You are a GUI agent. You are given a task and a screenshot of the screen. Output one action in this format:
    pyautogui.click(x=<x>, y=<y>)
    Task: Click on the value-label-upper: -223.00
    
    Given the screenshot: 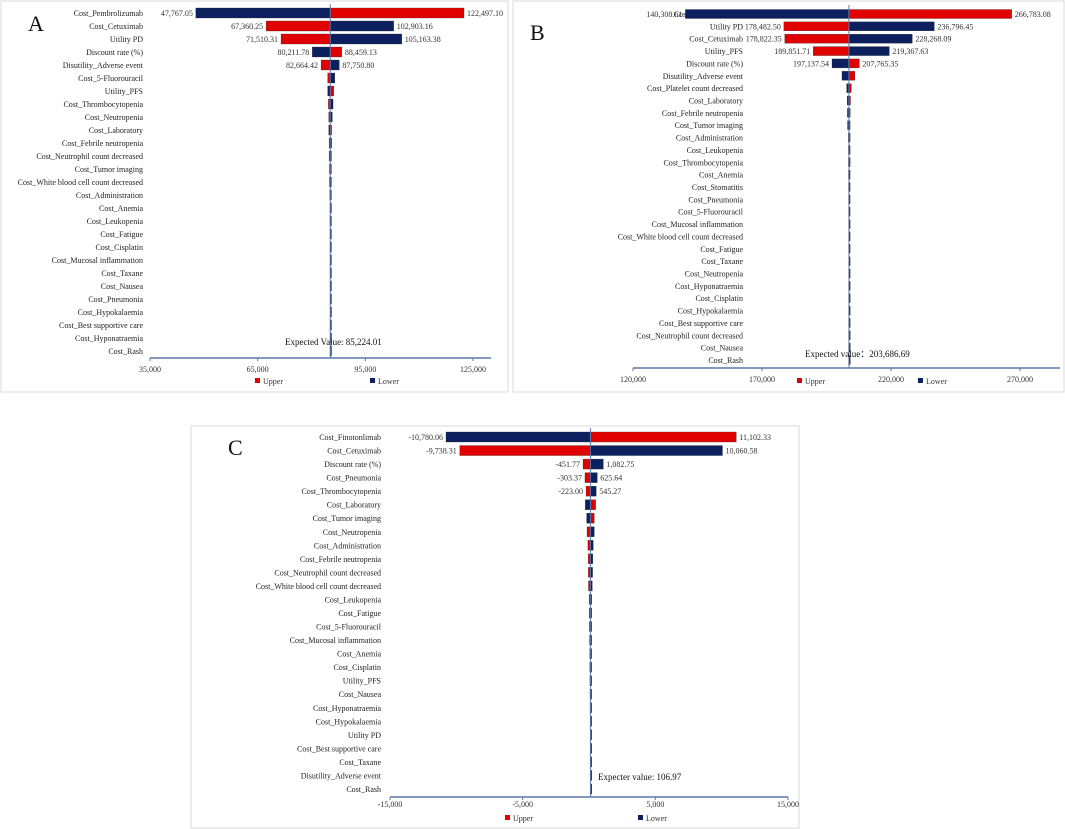 What is the action you would take?
    pyautogui.click(x=570, y=491)
    